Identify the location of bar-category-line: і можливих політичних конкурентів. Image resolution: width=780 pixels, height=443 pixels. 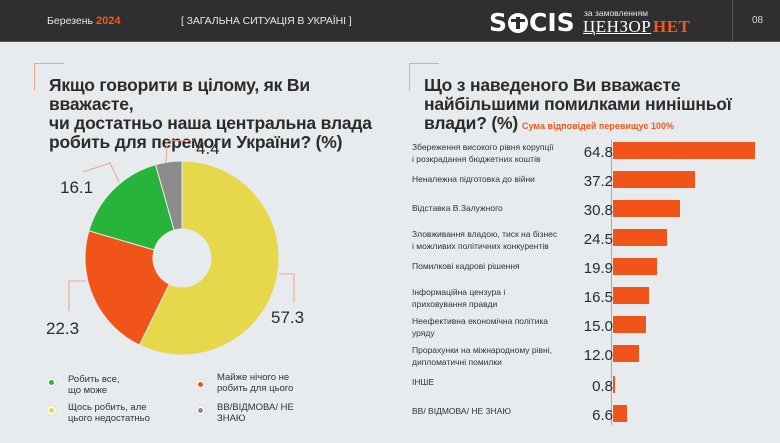
(480, 246).